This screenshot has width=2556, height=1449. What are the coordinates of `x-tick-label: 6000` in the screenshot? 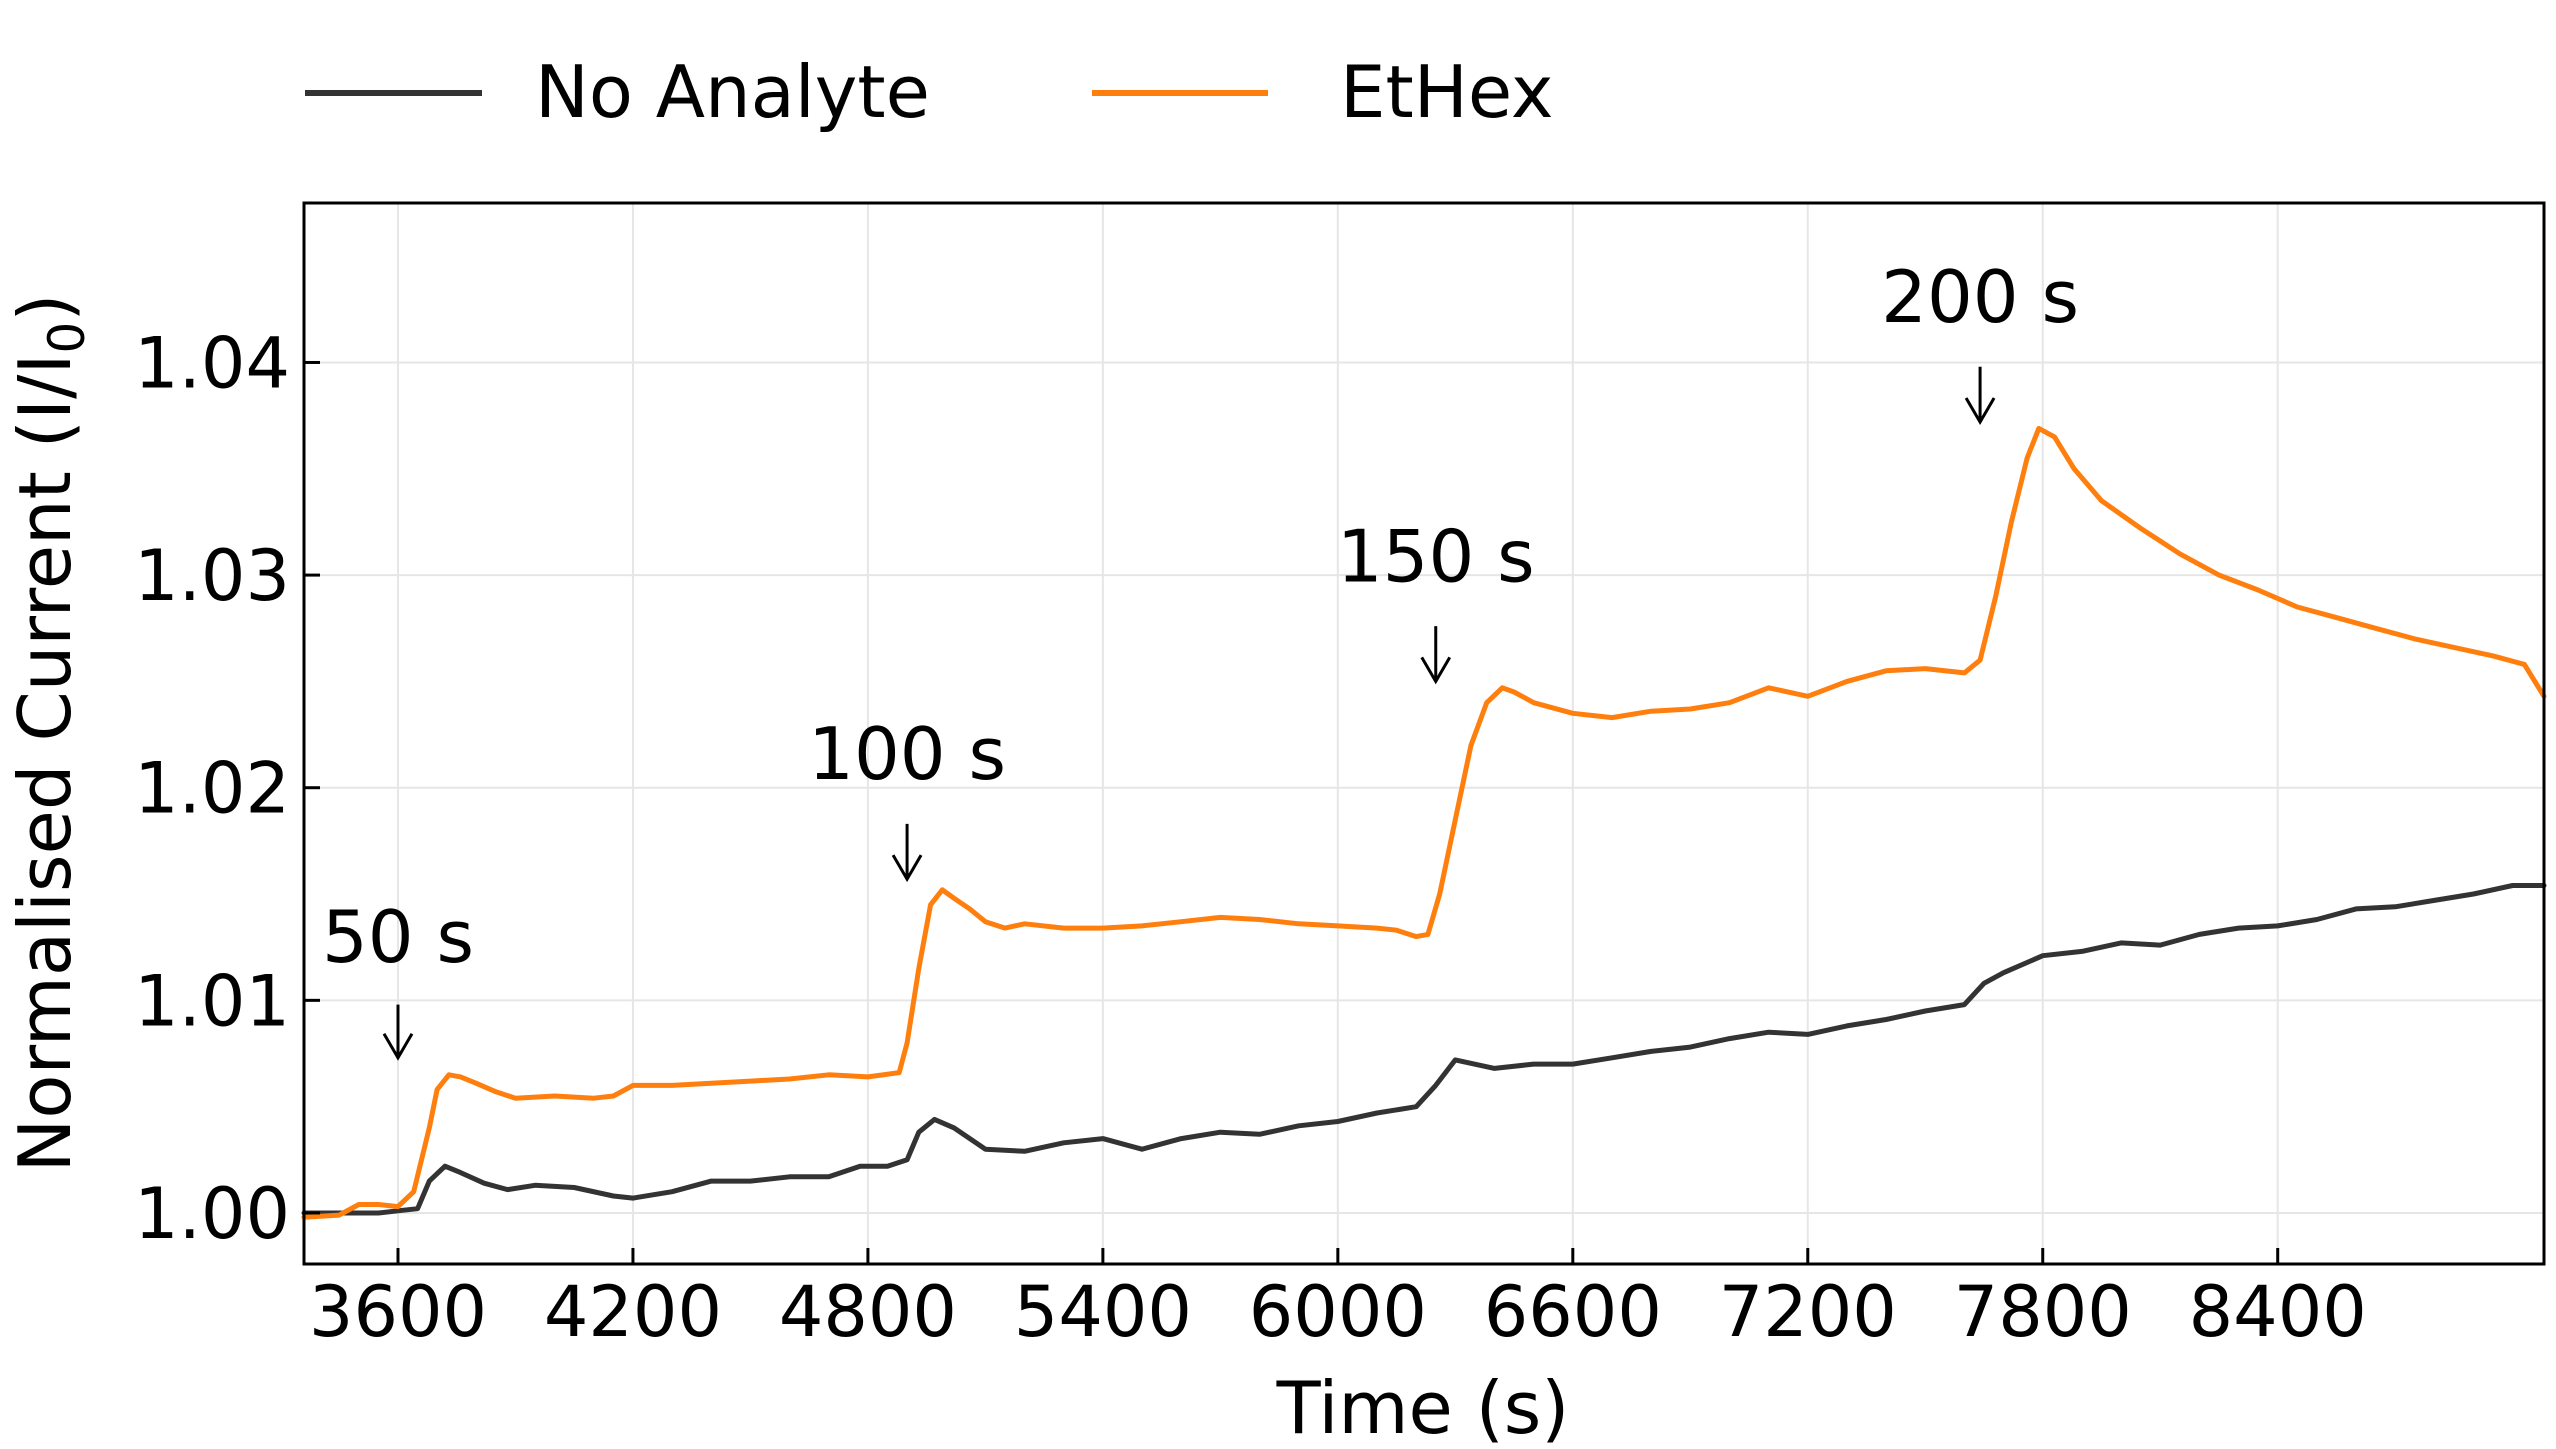 It's located at (1338, 1312).